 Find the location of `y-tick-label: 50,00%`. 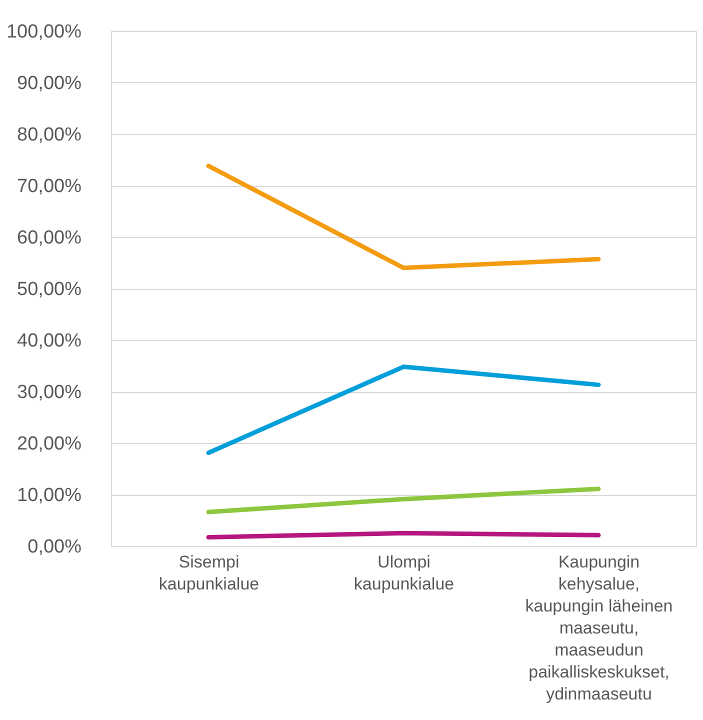

y-tick-label: 50,00% is located at coordinates (49, 289).